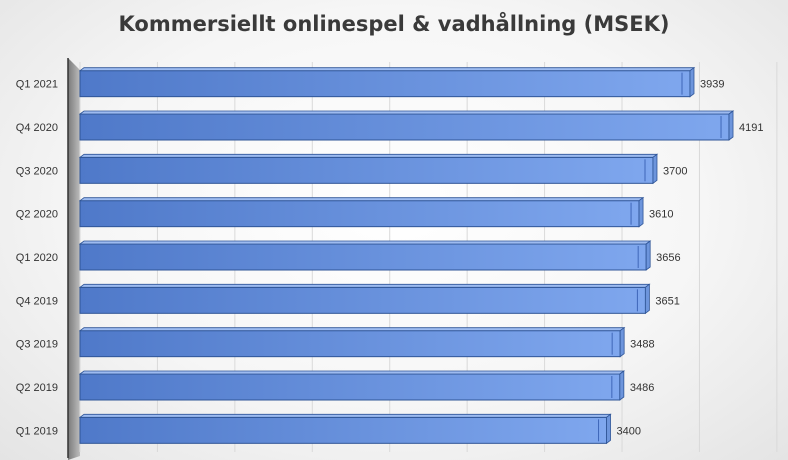 The image size is (788, 460). I want to click on data-label: 3610, so click(661, 215).